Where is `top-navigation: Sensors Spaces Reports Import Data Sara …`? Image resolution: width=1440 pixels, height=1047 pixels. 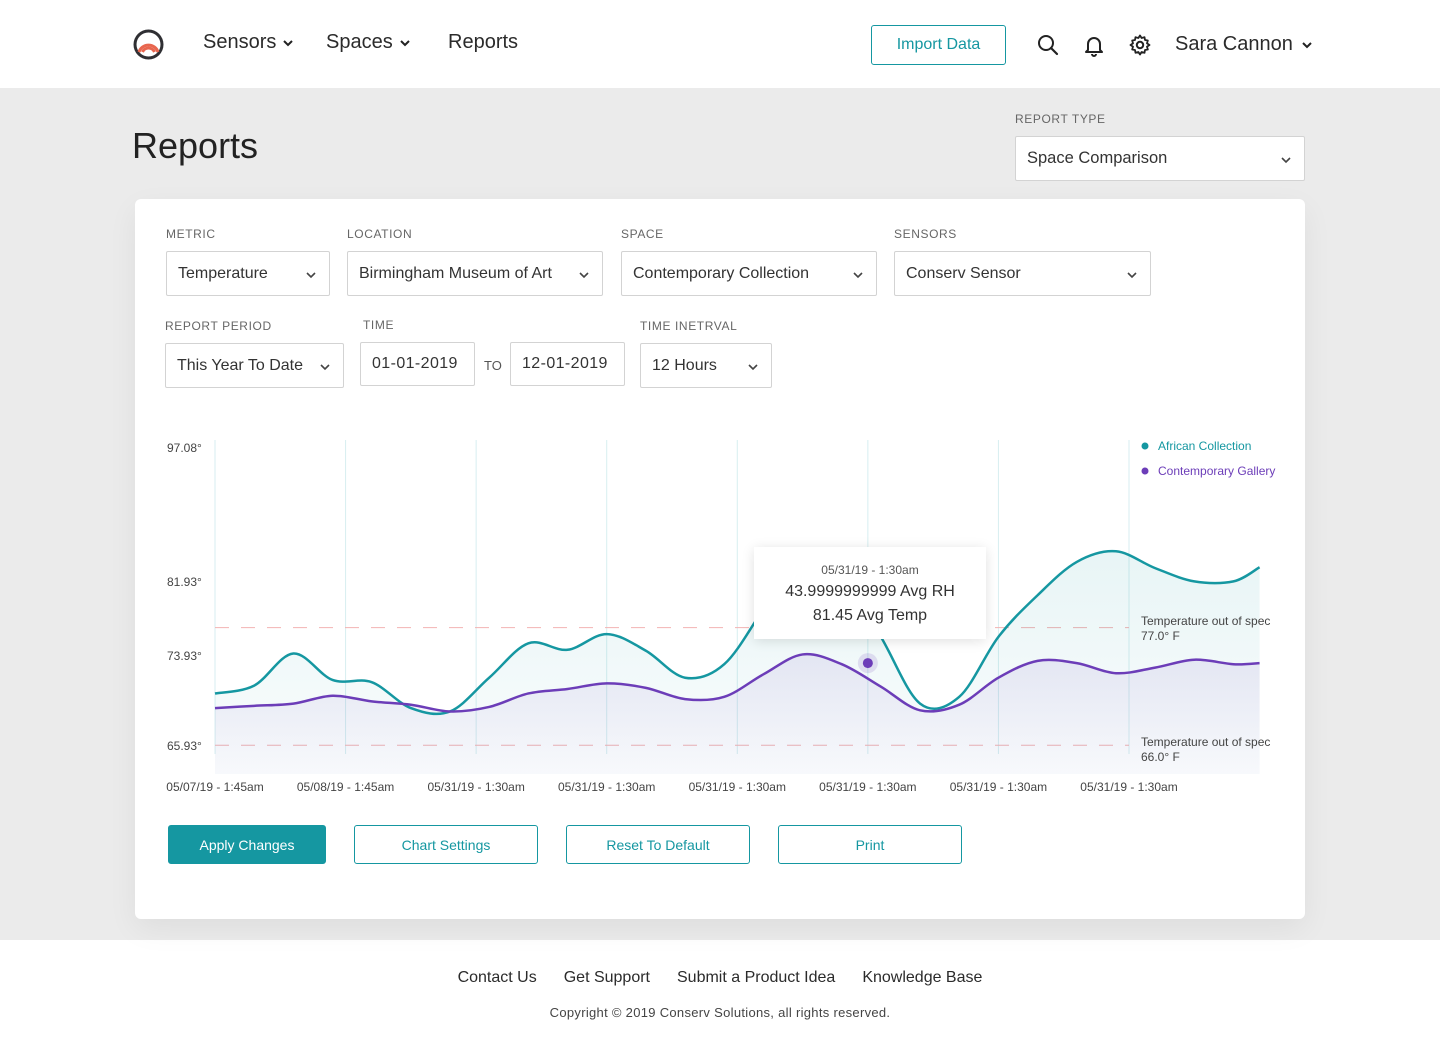
top-navigation: Sensors Spaces Reports Import Data Sara … is located at coordinates (720, 44).